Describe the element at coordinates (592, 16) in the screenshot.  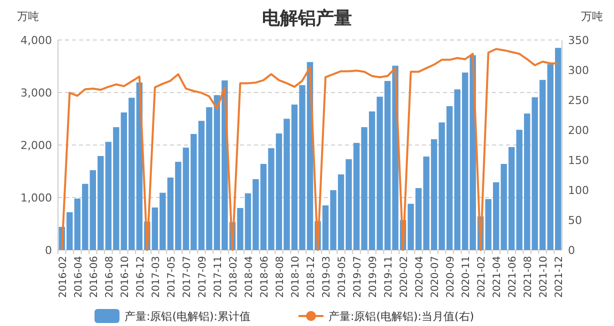
I see `y2-axis-title: 万吨` at that location.